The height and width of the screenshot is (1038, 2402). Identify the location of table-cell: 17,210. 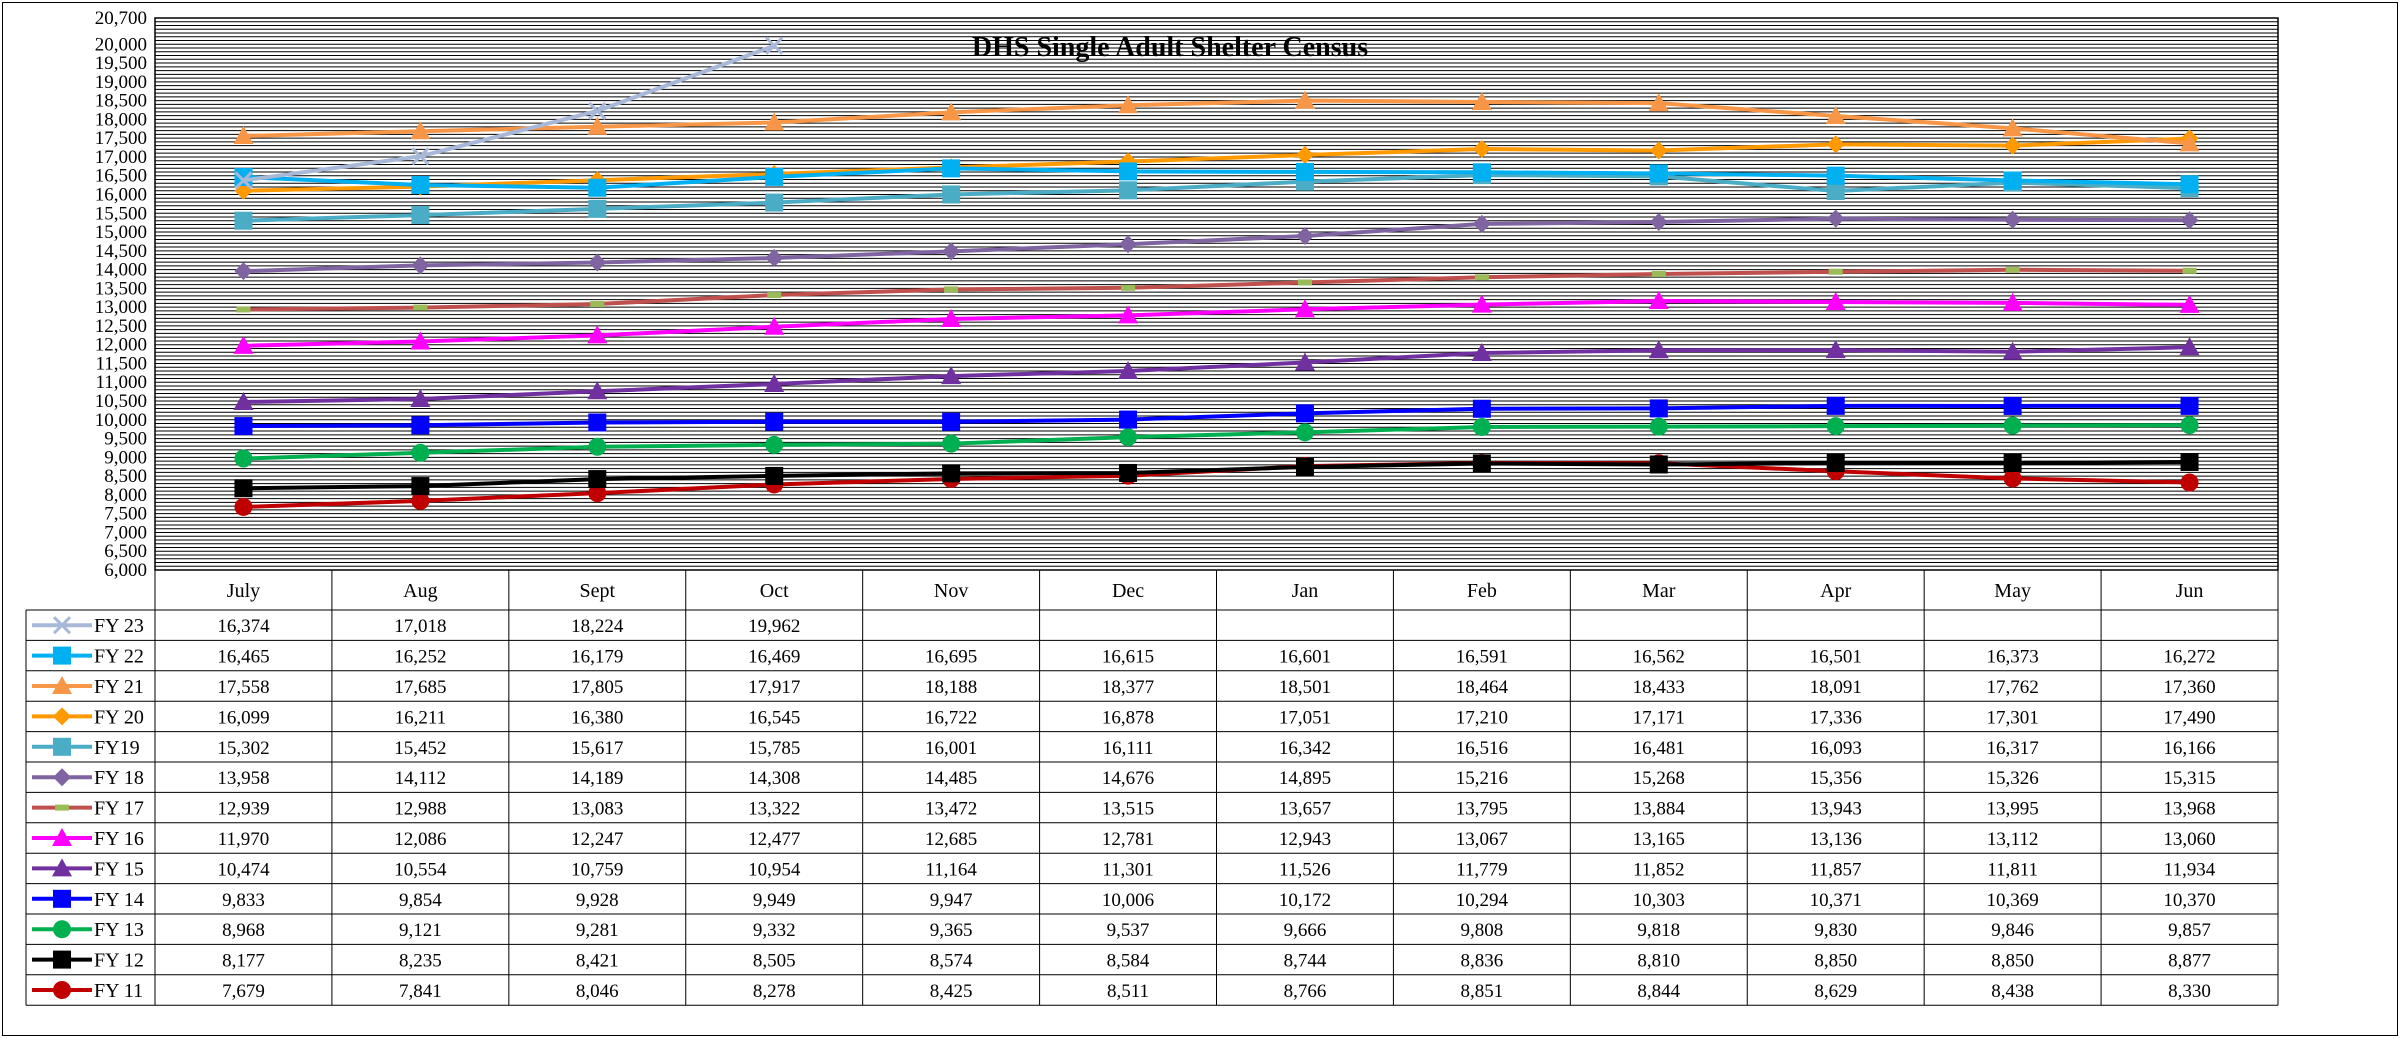
(1482, 717).